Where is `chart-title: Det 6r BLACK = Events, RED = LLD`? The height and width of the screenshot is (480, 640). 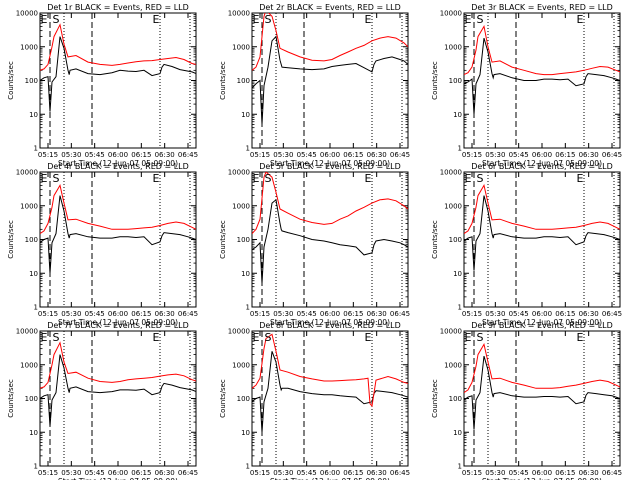
chart-title: Det 6r BLACK = Events, RED = LLD is located at coordinates (542, 166).